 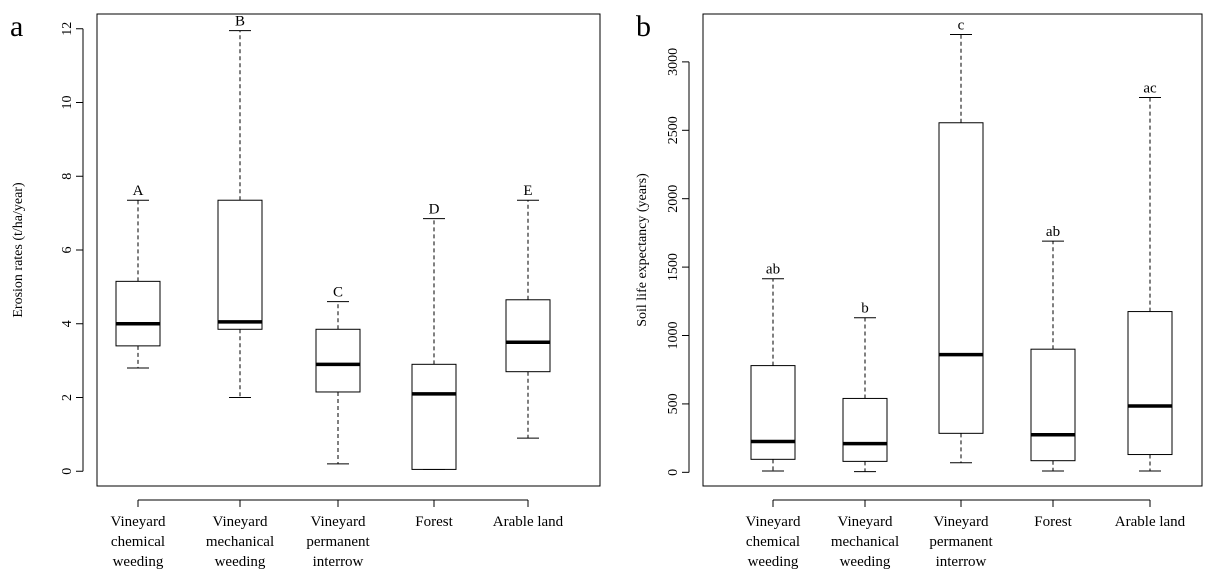 What do you see at coordinates (673, 62) in the screenshot?
I see `y-tick-label: 3000` at bounding box center [673, 62].